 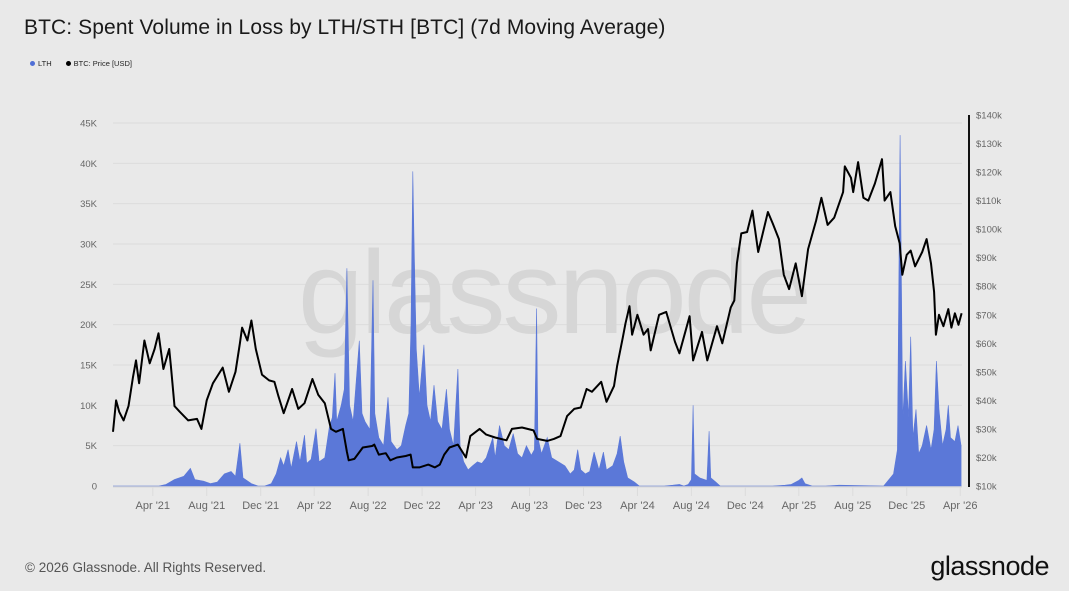 What do you see at coordinates (89, 406) in the screenshot?
I see `left-tick-label: 10K` at bounding box center [89, 406].